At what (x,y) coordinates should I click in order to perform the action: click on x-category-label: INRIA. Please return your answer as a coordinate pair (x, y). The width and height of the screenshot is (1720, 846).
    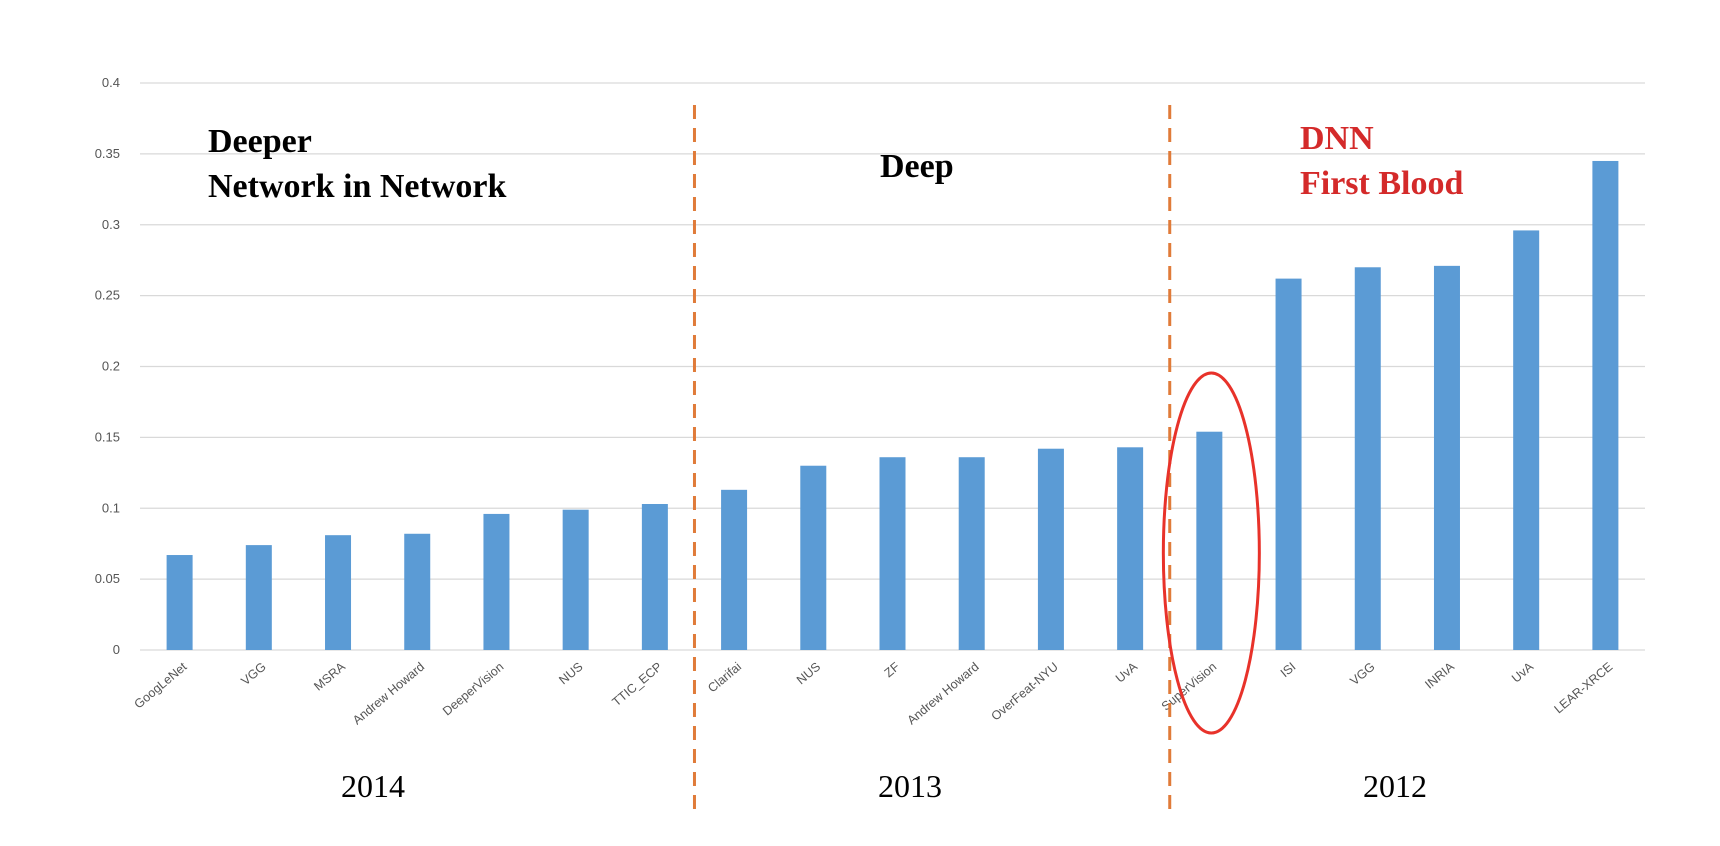
    Looking at the image, I should click on (1439, 675).